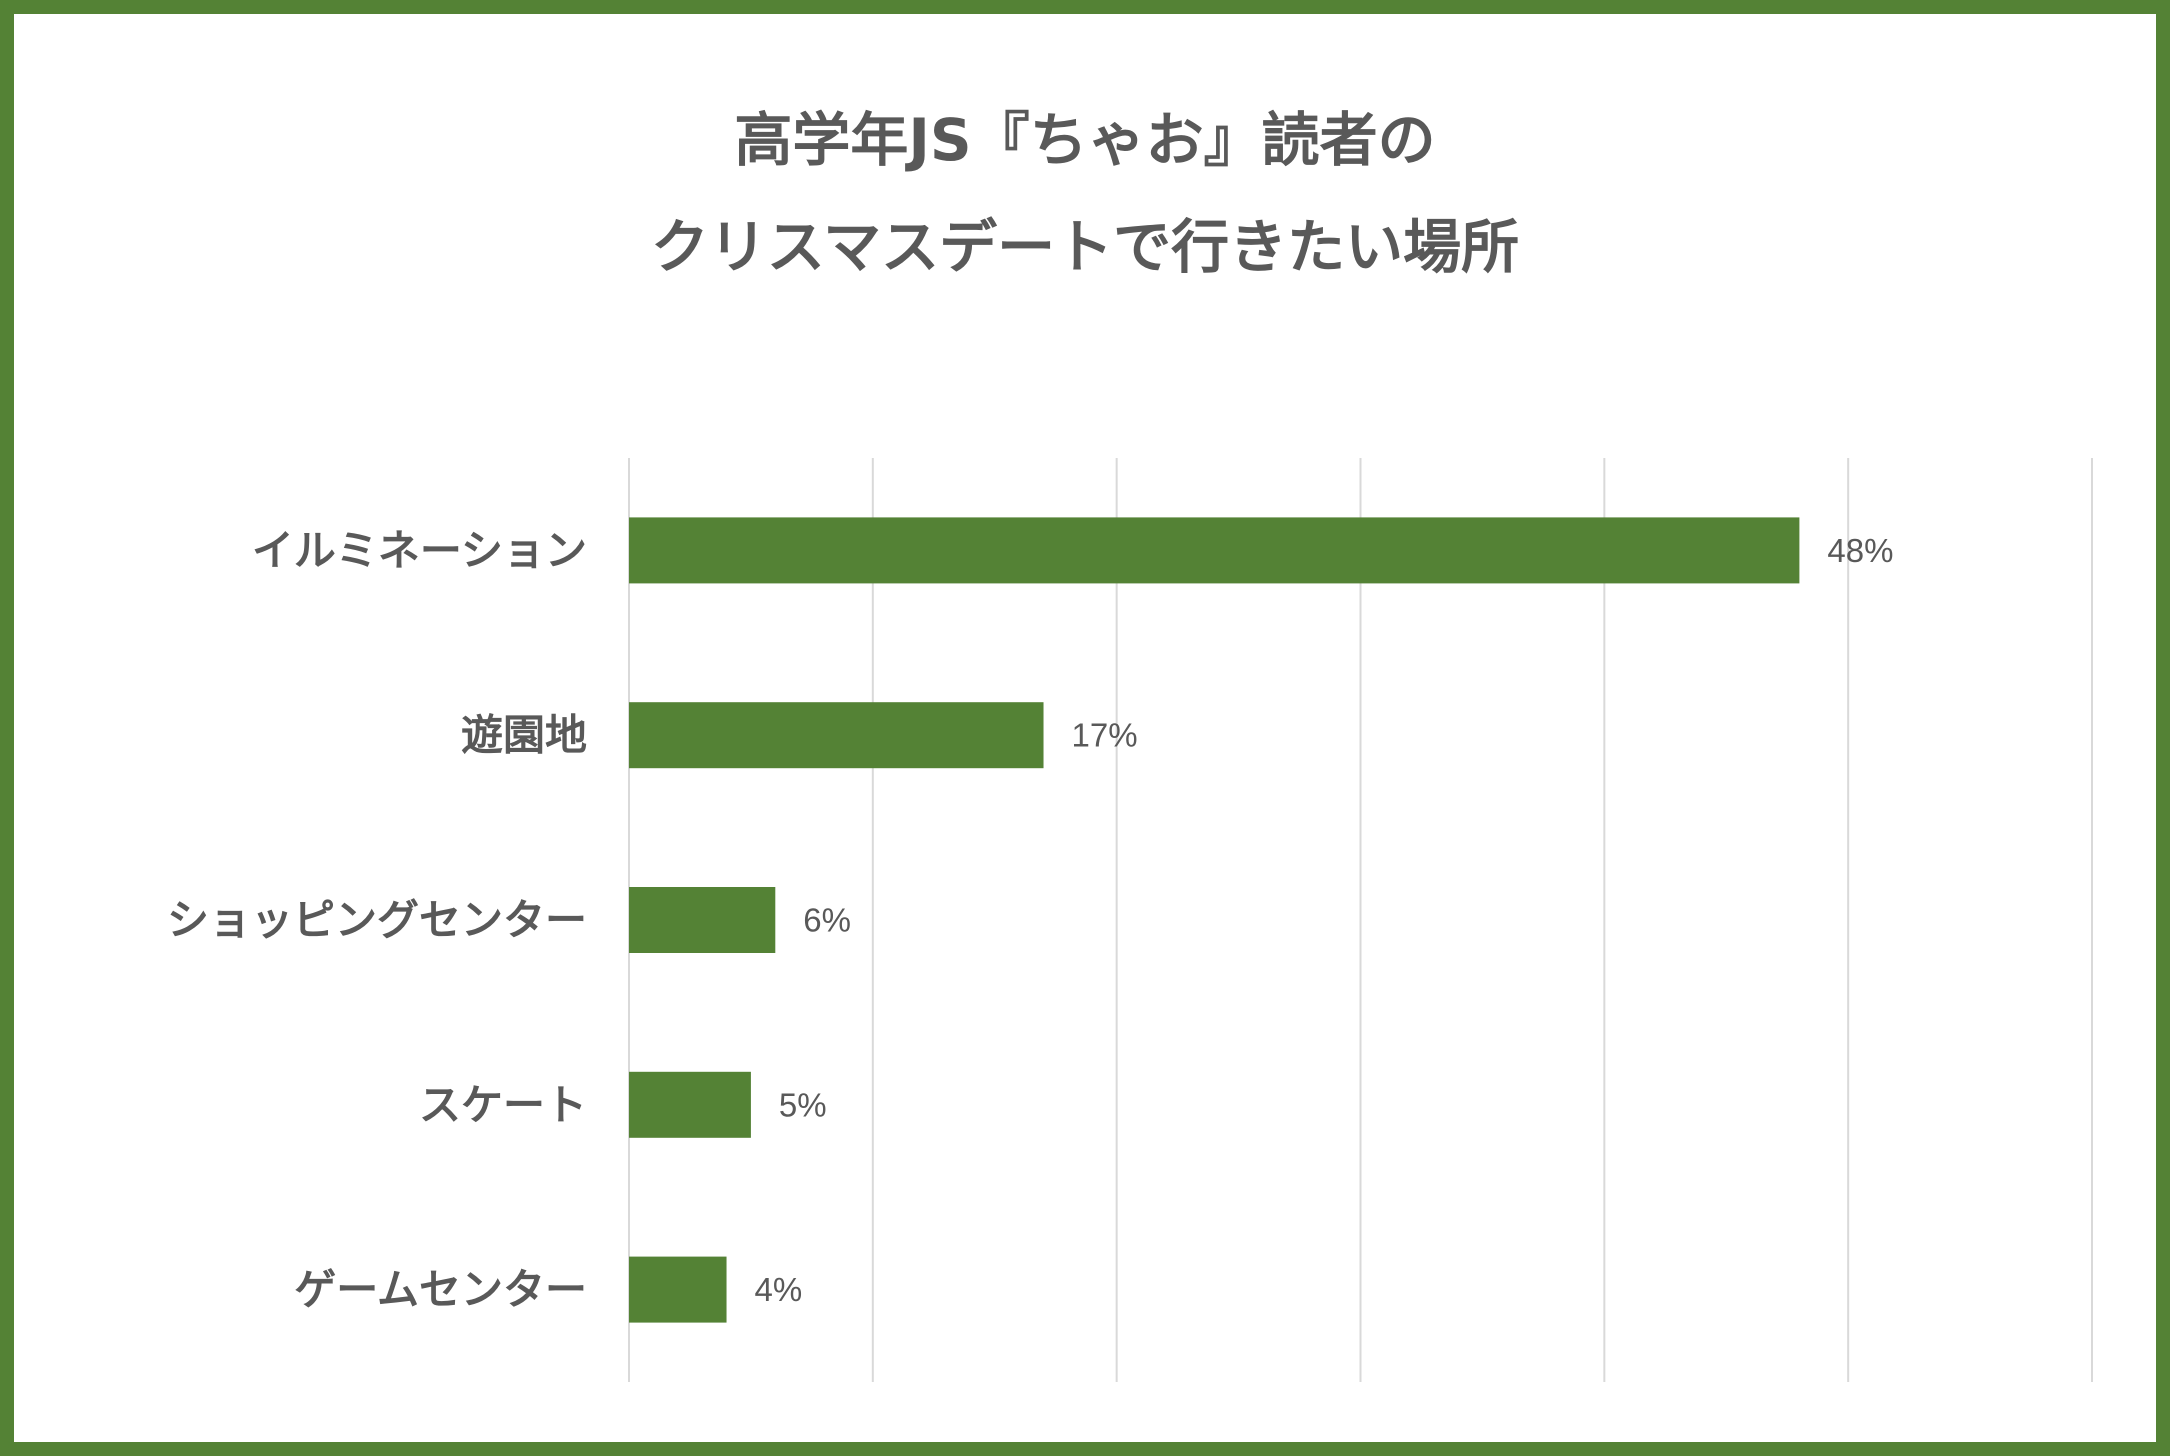  What do you see at coordinates (503, 1104) in the screenshot?
I see `category-label-3: スケート` at bounding box center [503, 1104].